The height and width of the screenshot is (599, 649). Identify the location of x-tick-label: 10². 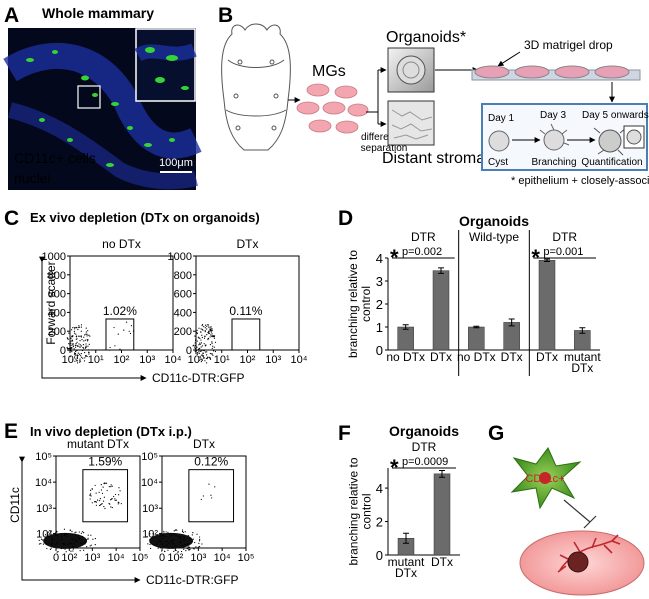
(175, 558).